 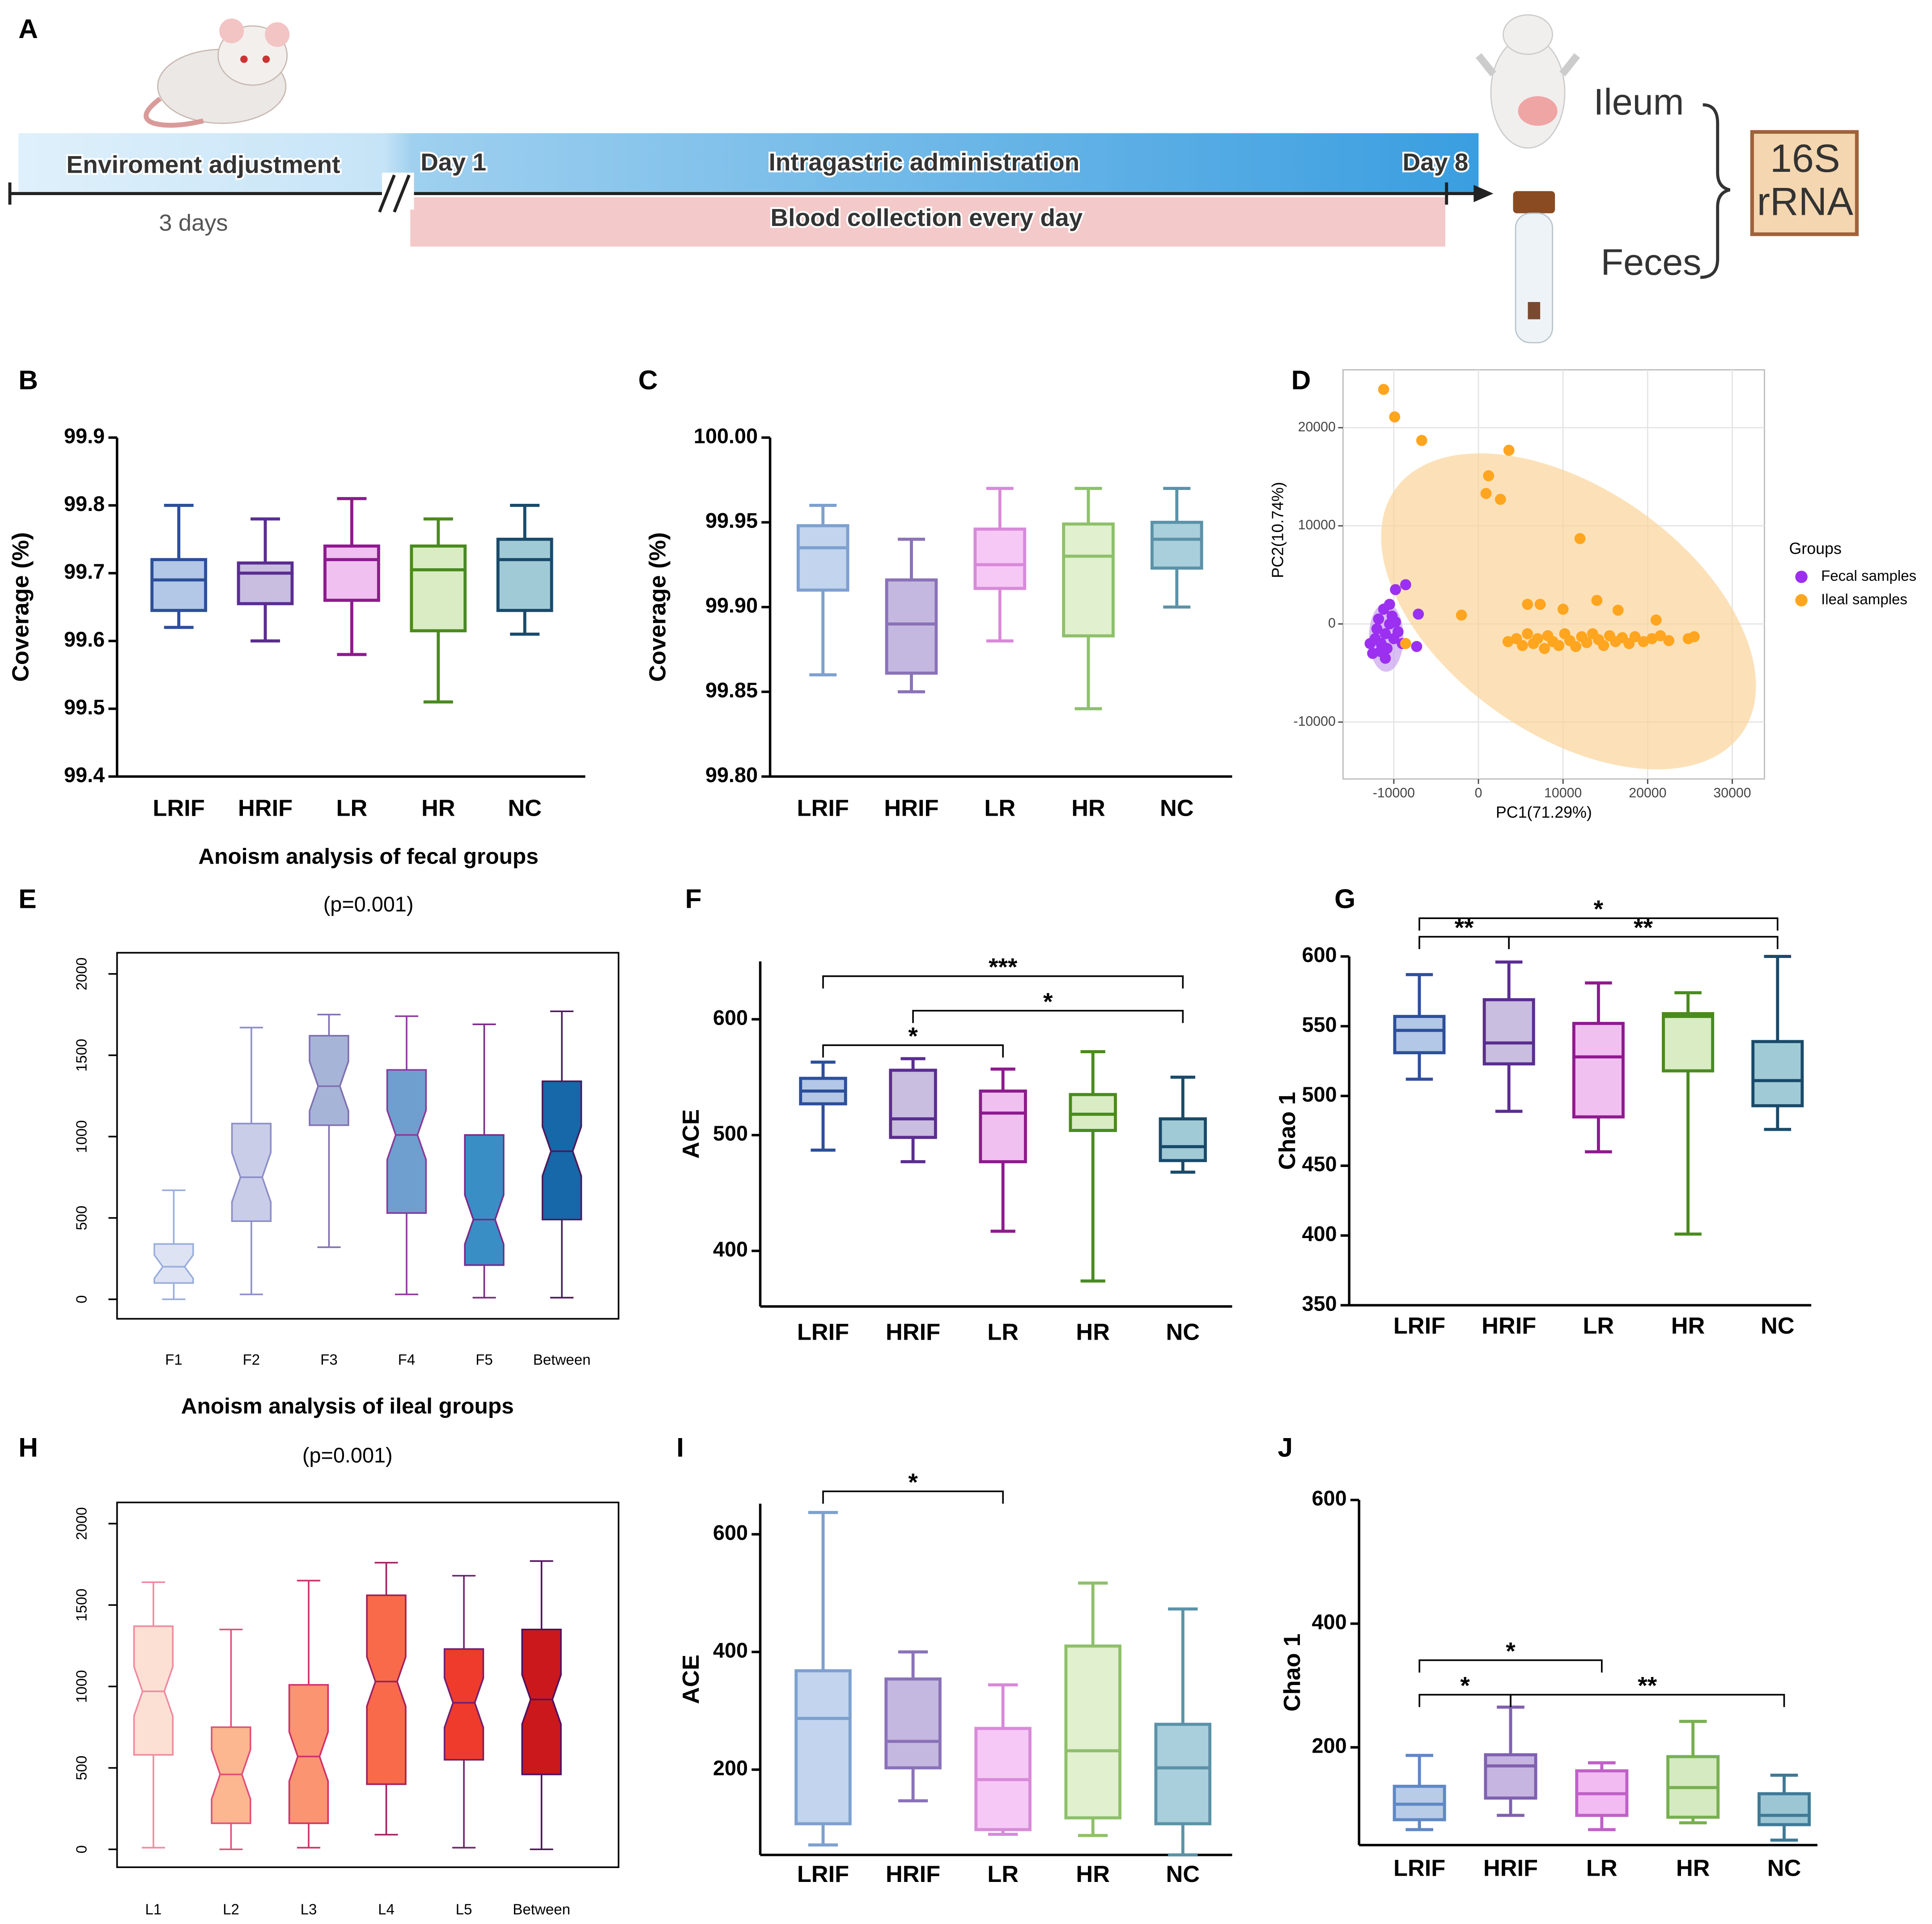 I want to click on x-tick-label: -10000, so click(x=1394, y=793).